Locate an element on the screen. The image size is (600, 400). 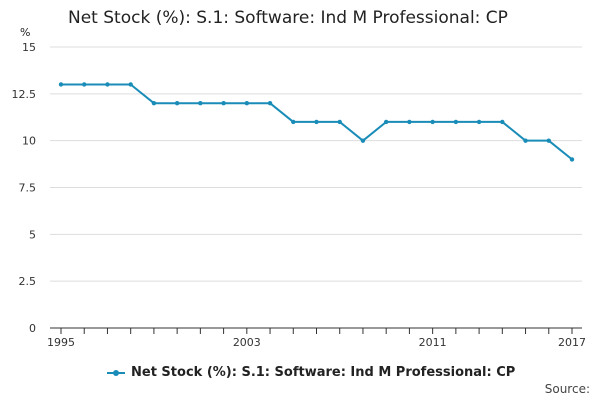
y-tick-label: 2.5 is located at coordinates (28, 281).